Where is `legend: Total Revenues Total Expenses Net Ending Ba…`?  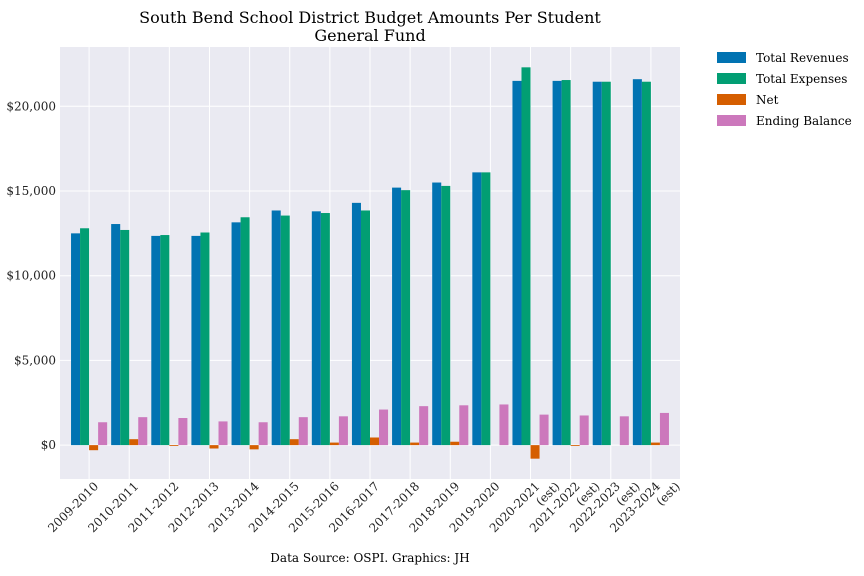
legend: Total Revenues Total Expenses Net Ending Ba… is located at coordinates (784, 89).